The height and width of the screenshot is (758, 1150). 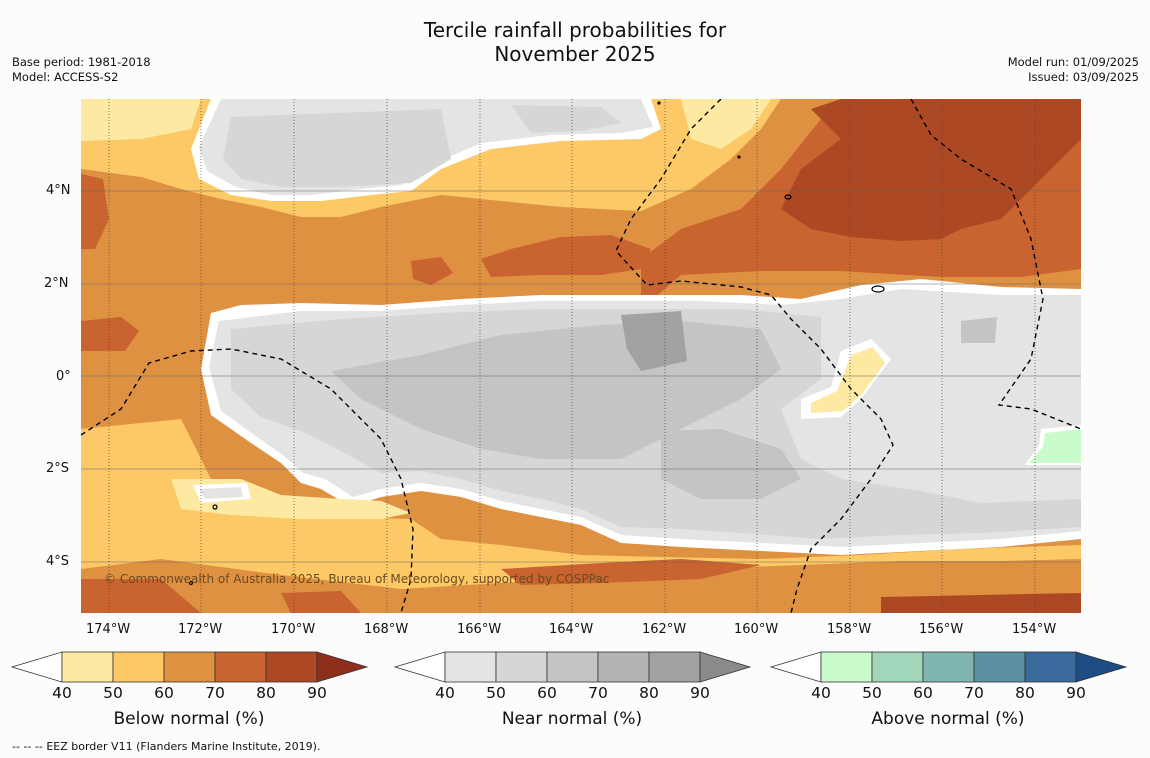 What do you see at coordinates (221, 493) in the screenshot?
I see `near-40-50-small-south` at bounding box center [221, 493].